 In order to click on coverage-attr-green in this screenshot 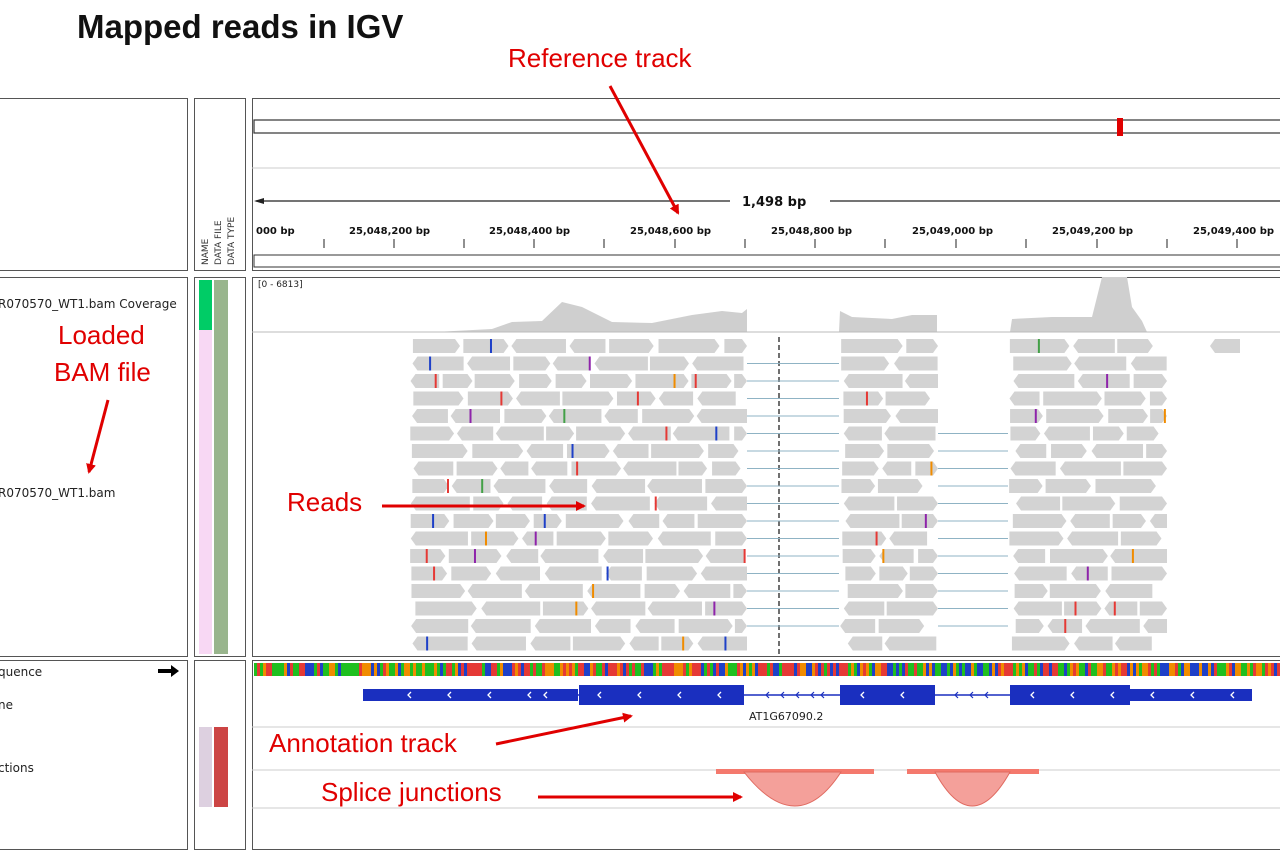, I will do `click(205, 305)`.